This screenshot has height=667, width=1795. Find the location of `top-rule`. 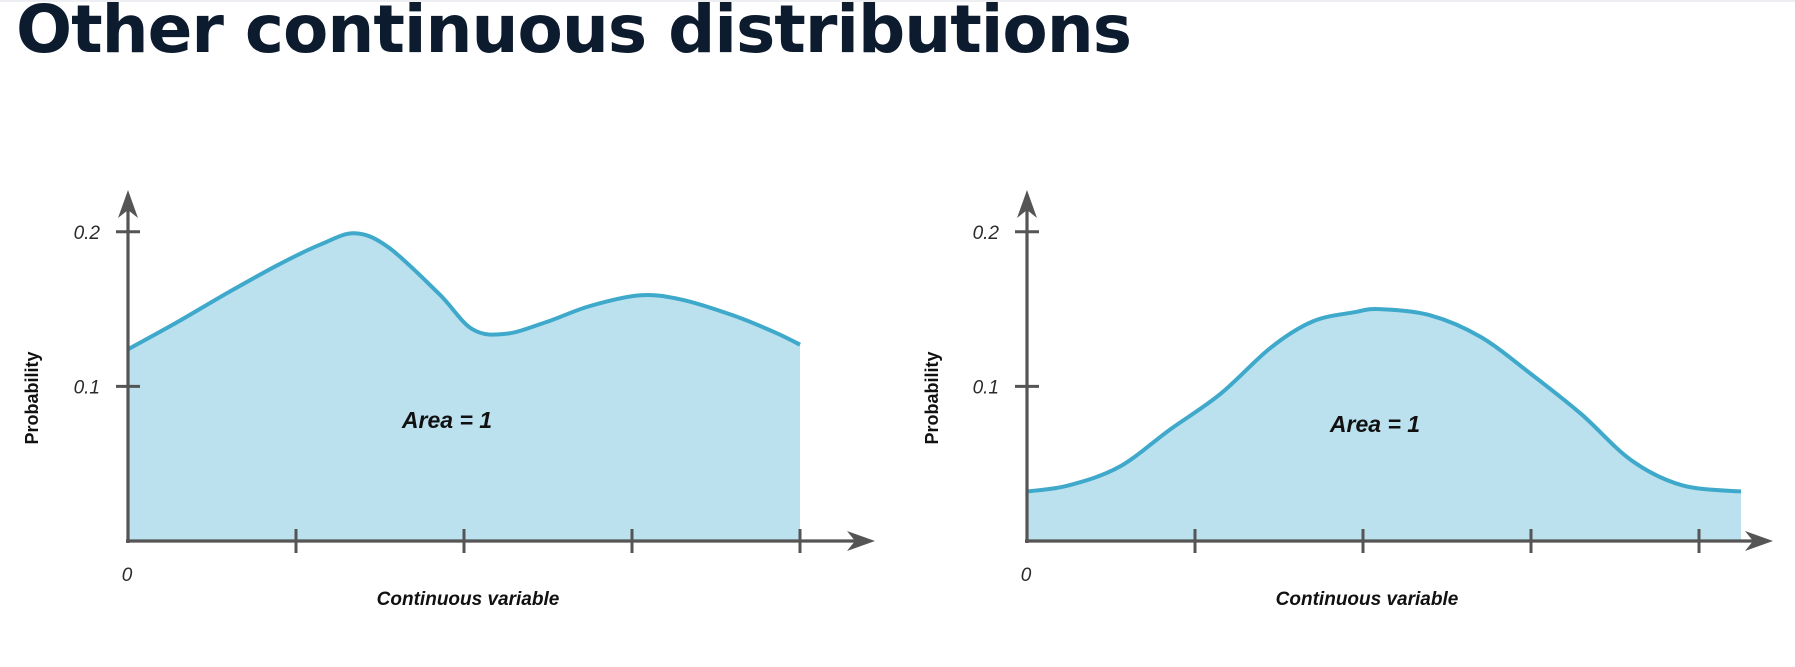

top-rule is located at coordinates (897, 1).